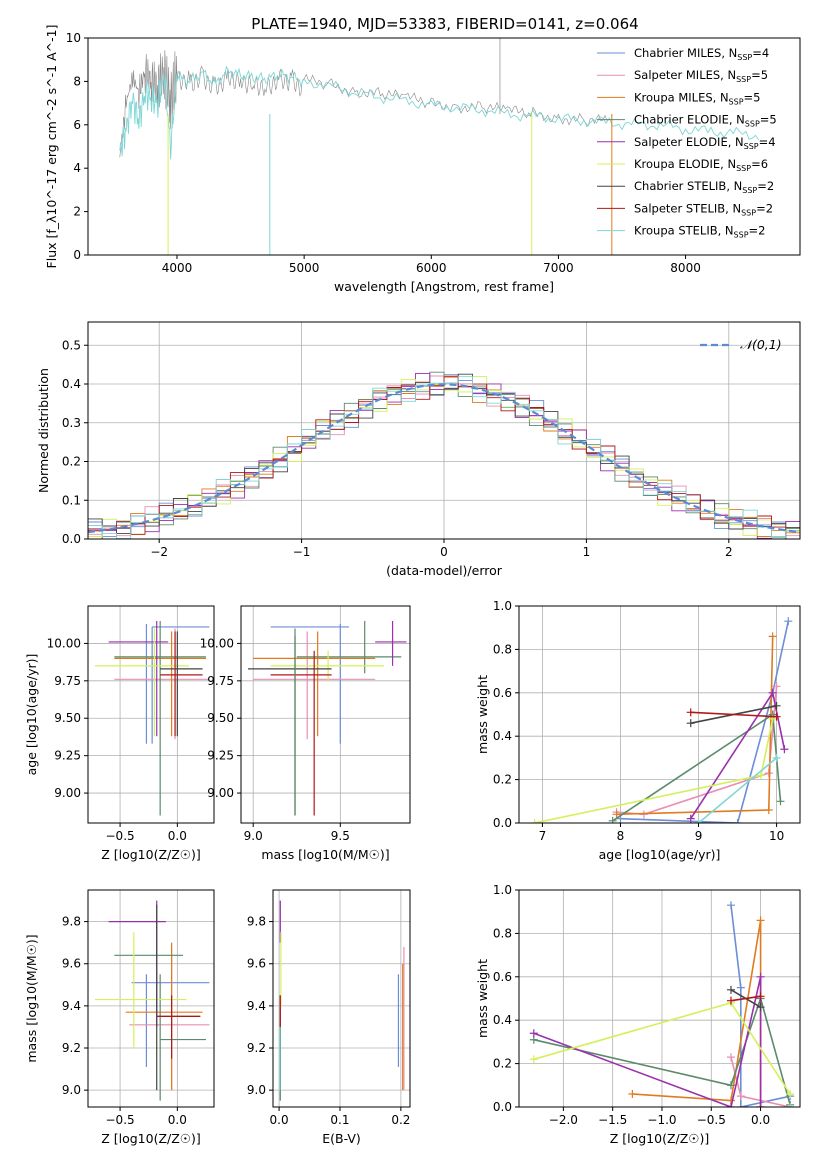 This screenshot has width=819, height=1170. What do you see at coordinates (71, 1090) in the screenshot?
I see `y-tick-label: 9.0` at bounding box center [71, 1090].